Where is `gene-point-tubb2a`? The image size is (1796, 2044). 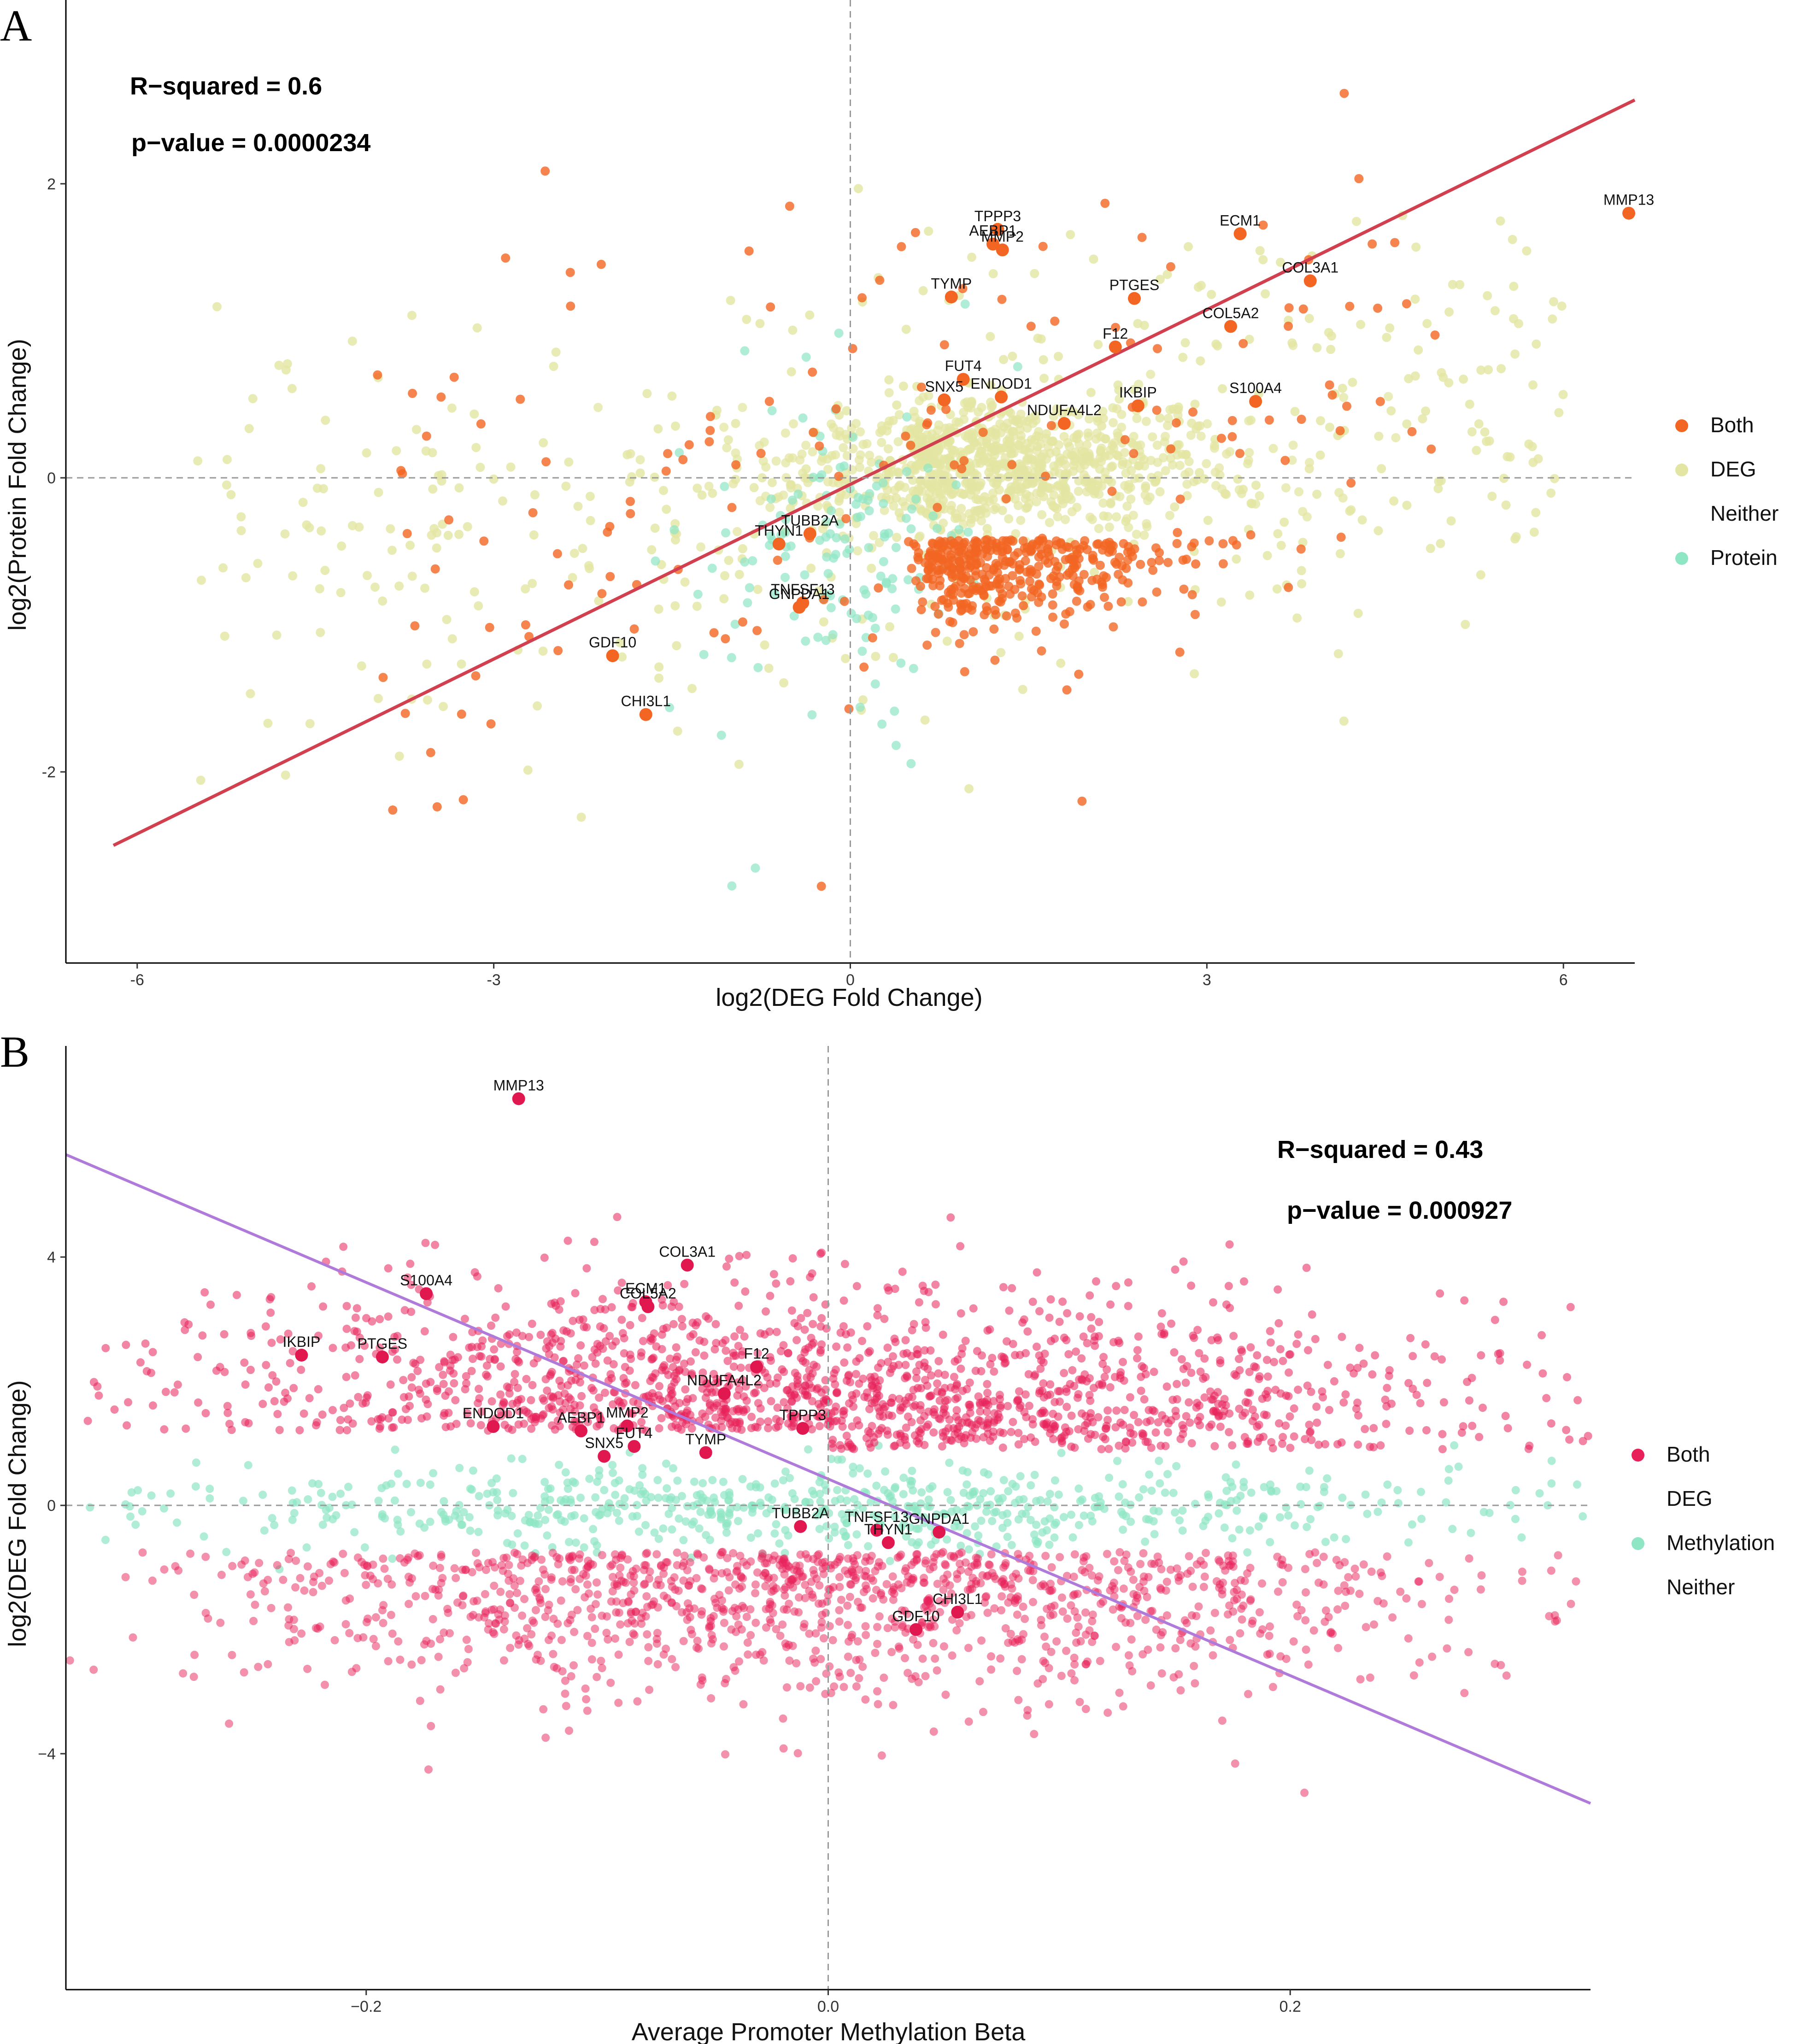 gene-point-tubb2a is located at coordinates (809, 533).